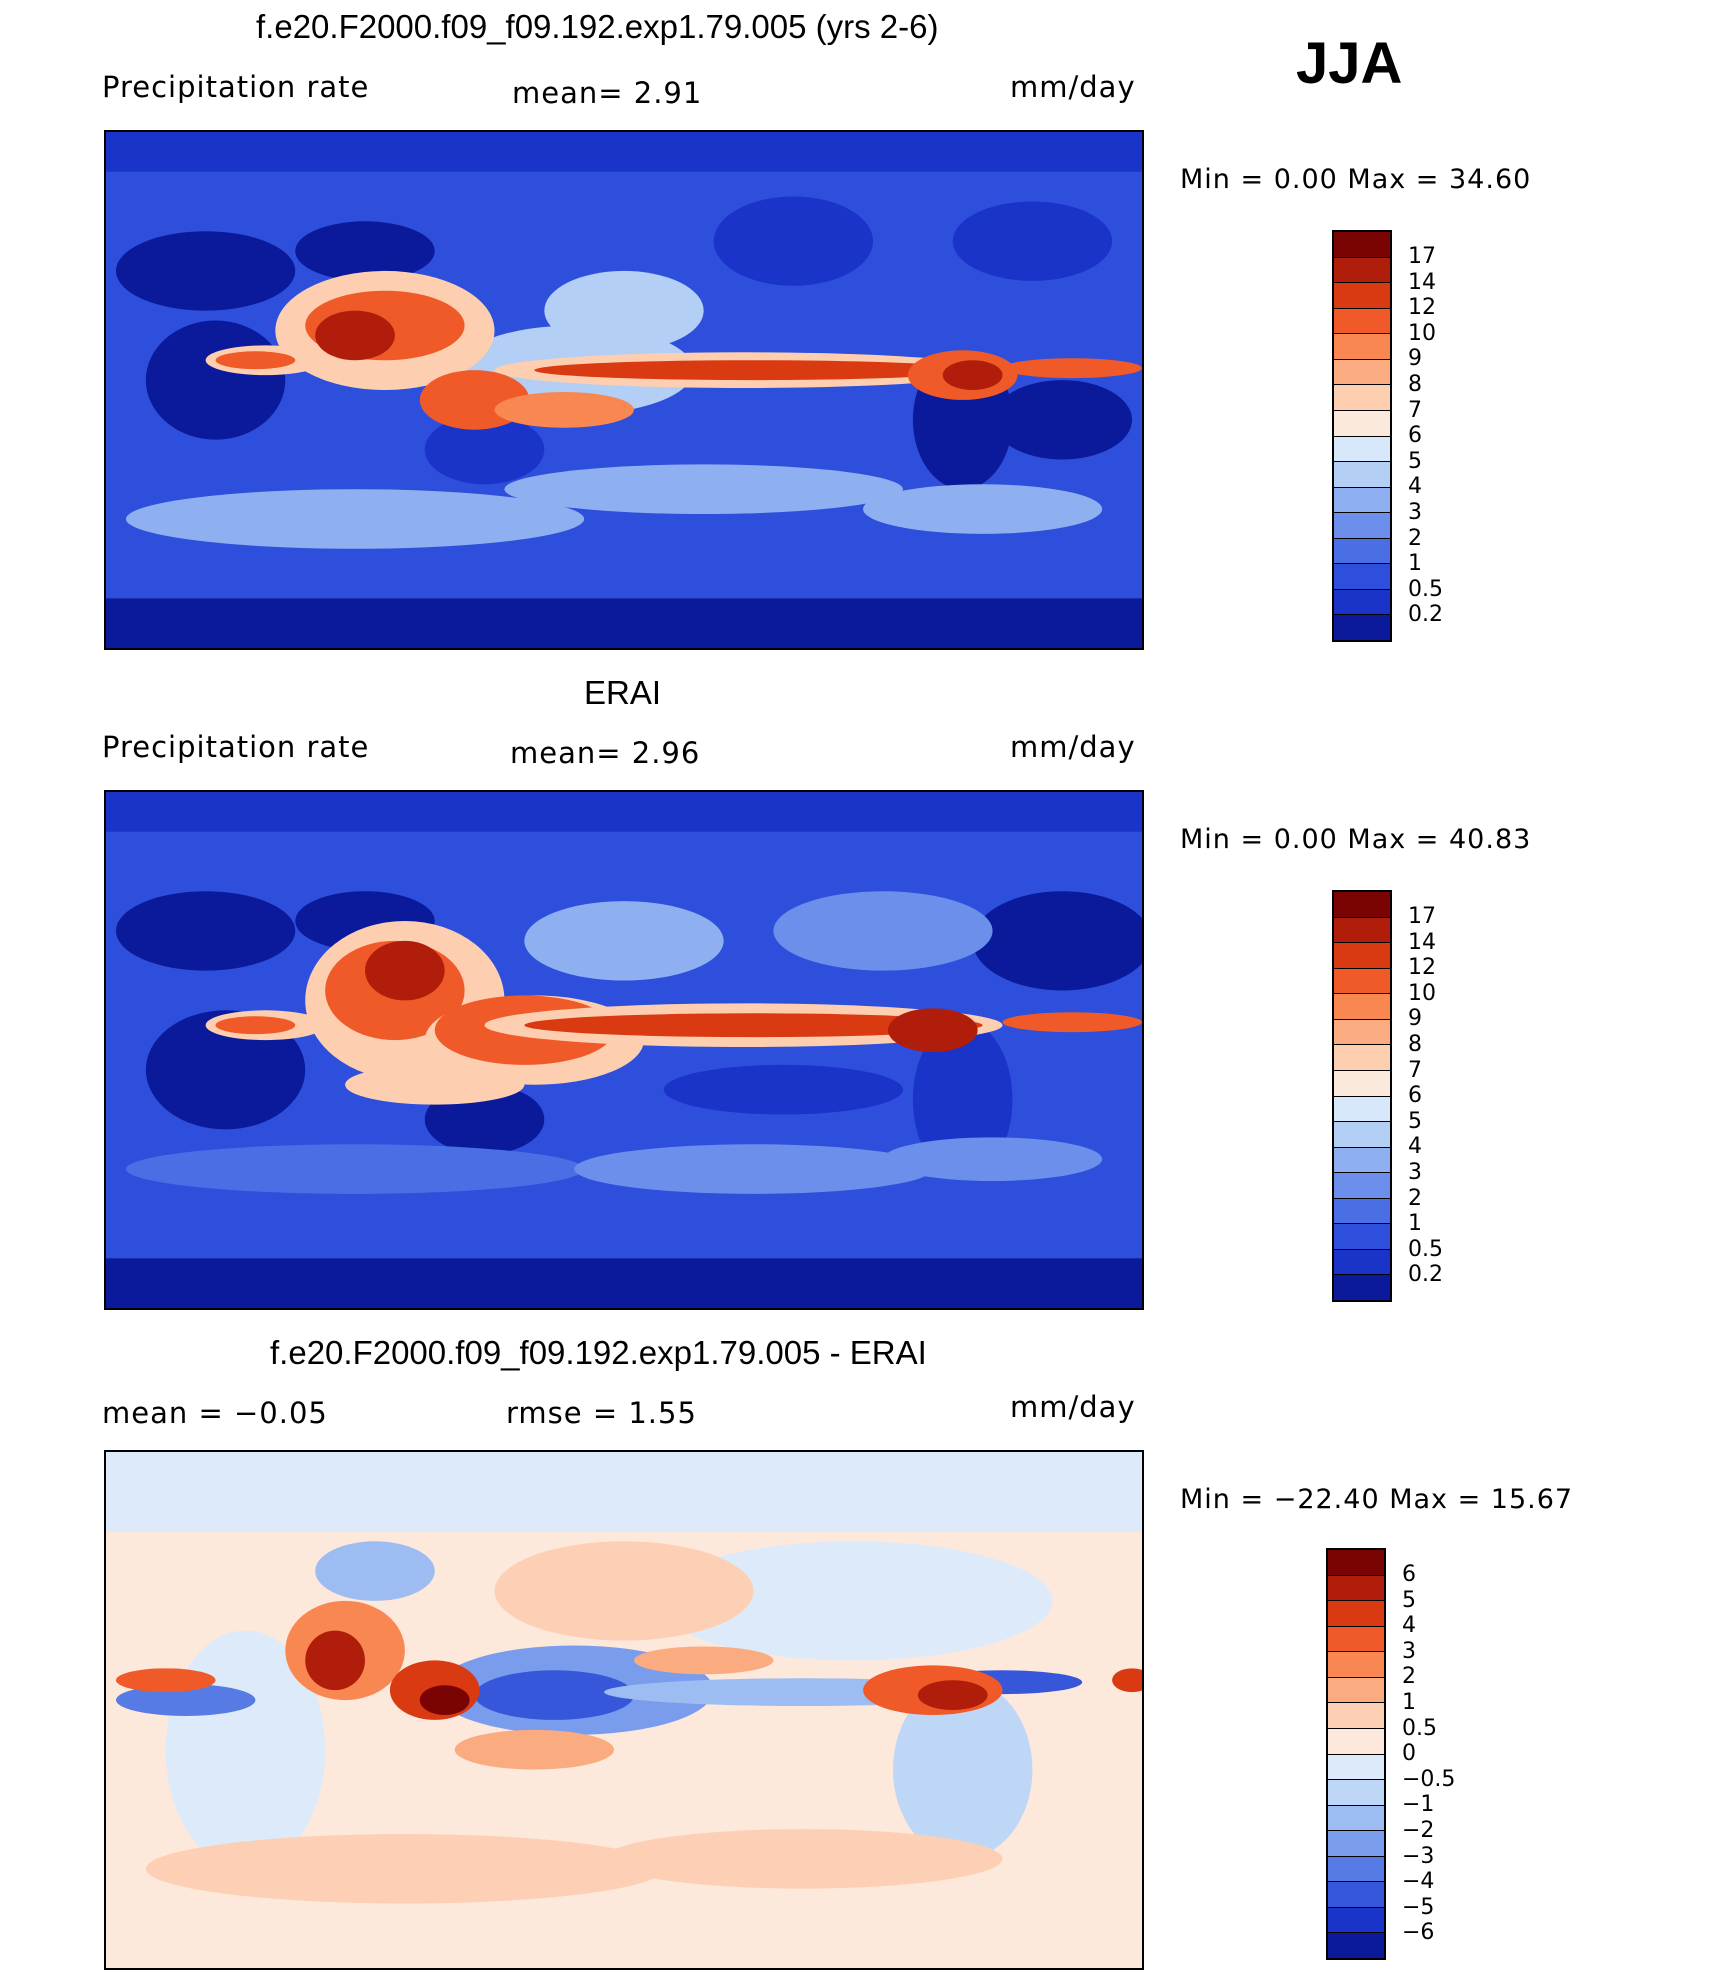  I want to click on panel3-mean-label: mean = −0.05, so click(215, 1413).